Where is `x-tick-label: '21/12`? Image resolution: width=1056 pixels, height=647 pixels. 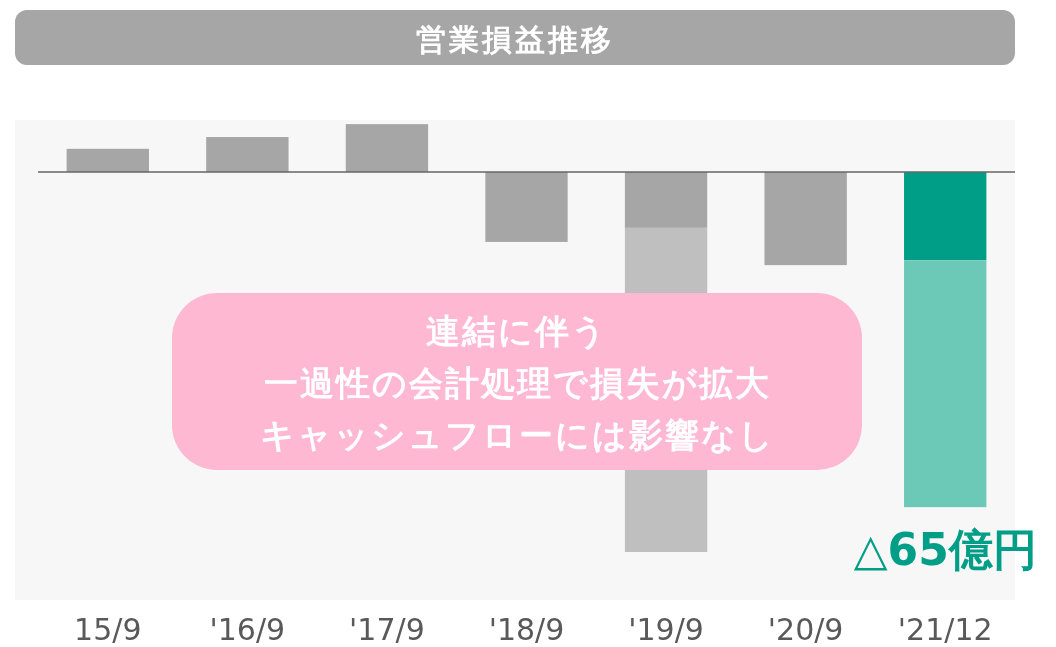 x-tick-label: '21/12 is located at coordinates (945, 629).